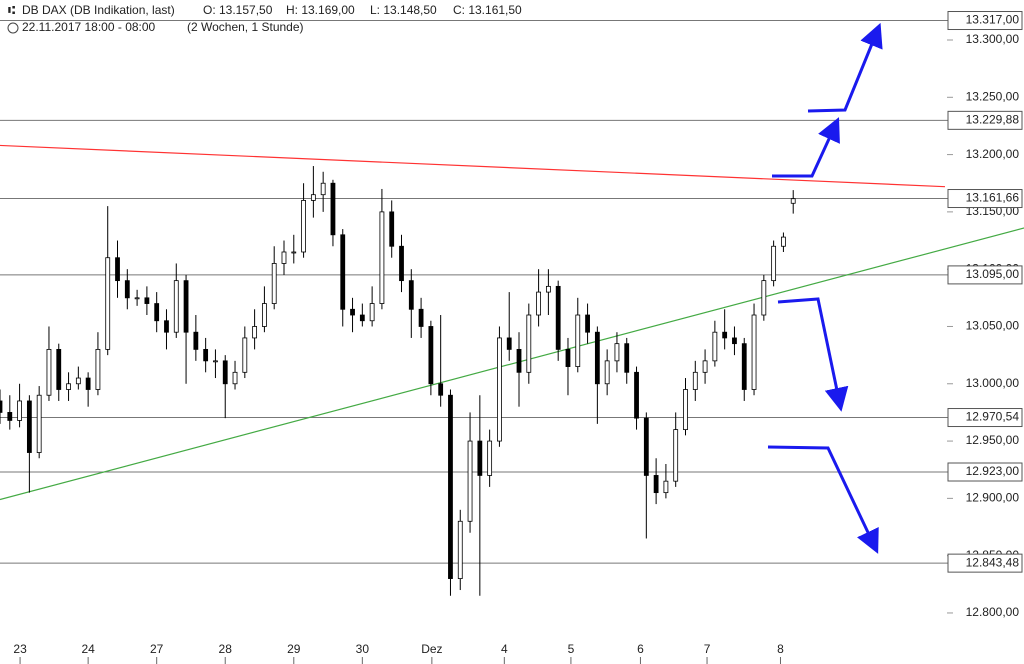 The width and height of the screenshot is (1024, 664). I want to click on y-tick-label: 12.900,00, so click(993, 498).